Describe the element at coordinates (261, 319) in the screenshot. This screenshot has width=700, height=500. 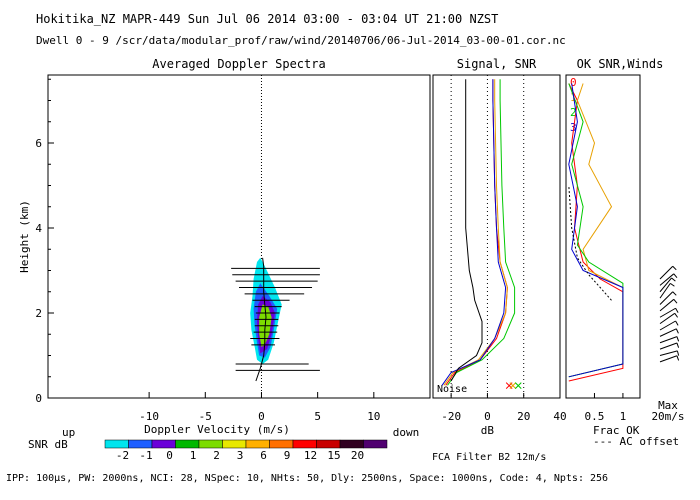
I see `mean-velocity-line` at that location.